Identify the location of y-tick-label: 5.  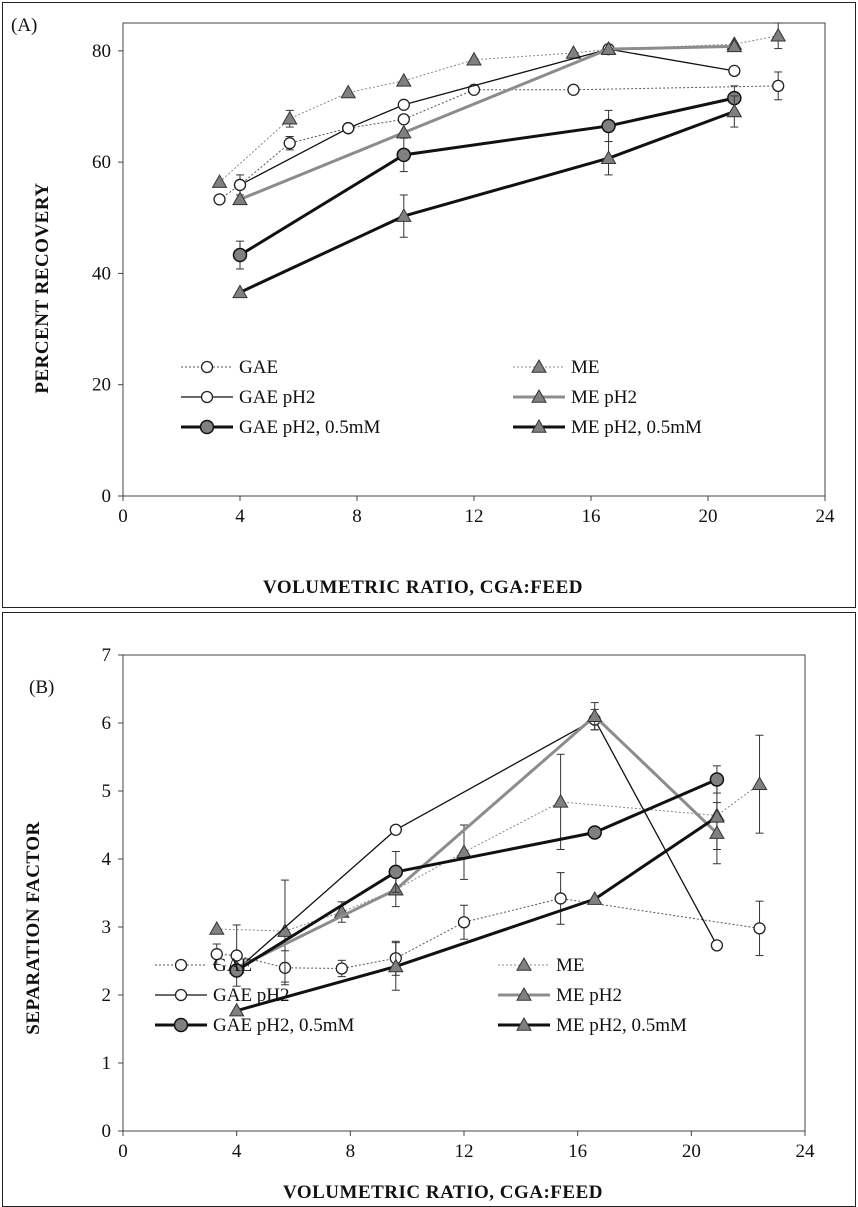
(107, 791).